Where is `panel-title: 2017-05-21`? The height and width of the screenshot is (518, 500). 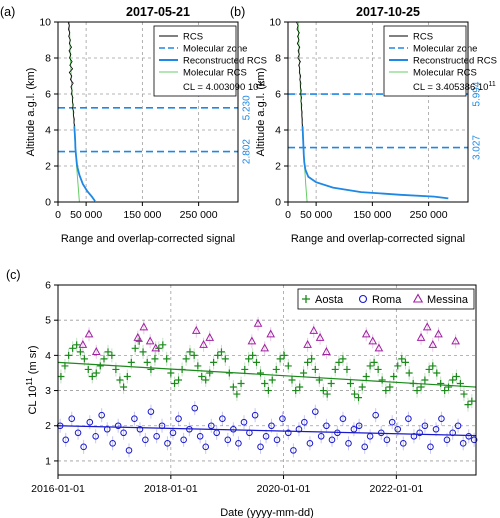 panel-title: 2017-05-21 is located at coordinates (158, 12).